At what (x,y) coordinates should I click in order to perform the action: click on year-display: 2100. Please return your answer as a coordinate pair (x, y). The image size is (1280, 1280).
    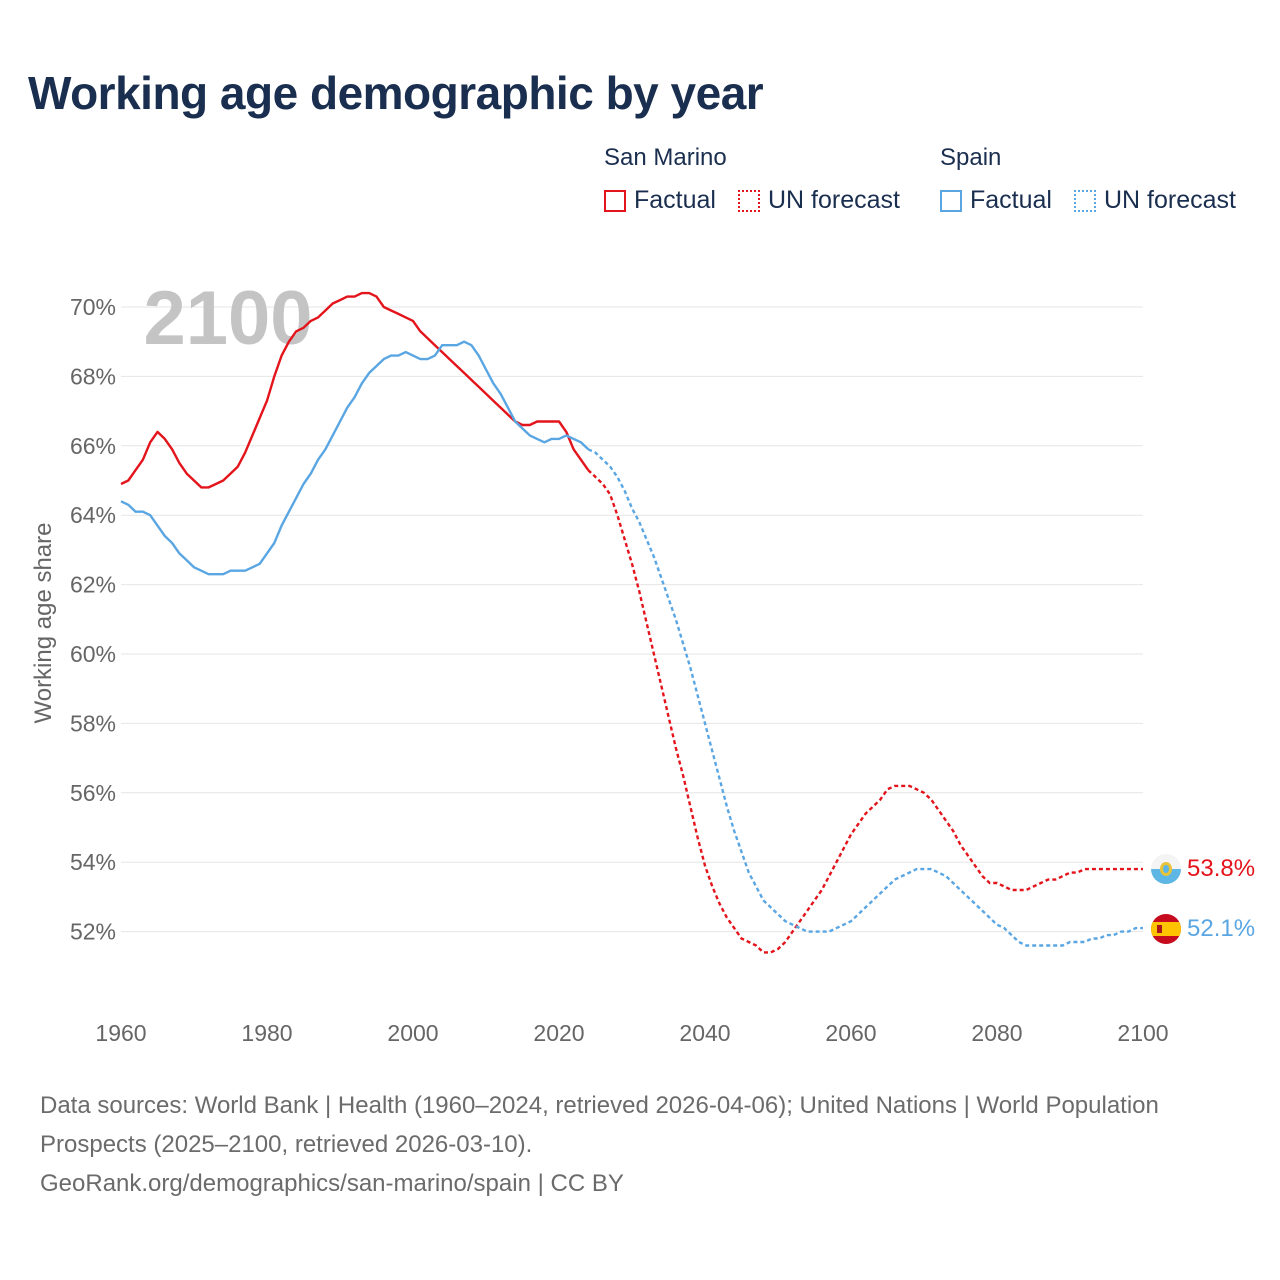
    Looking at the image, I should click on (227, 318).